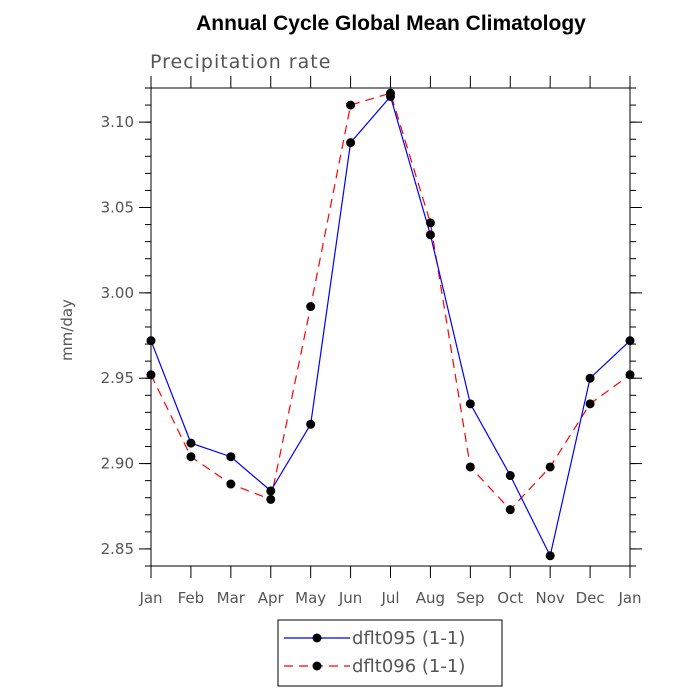  What do you see at coordinates (350, 598) in the screenshot?
I see `x-tick-label: Jun` at bounding box center [350, 598].